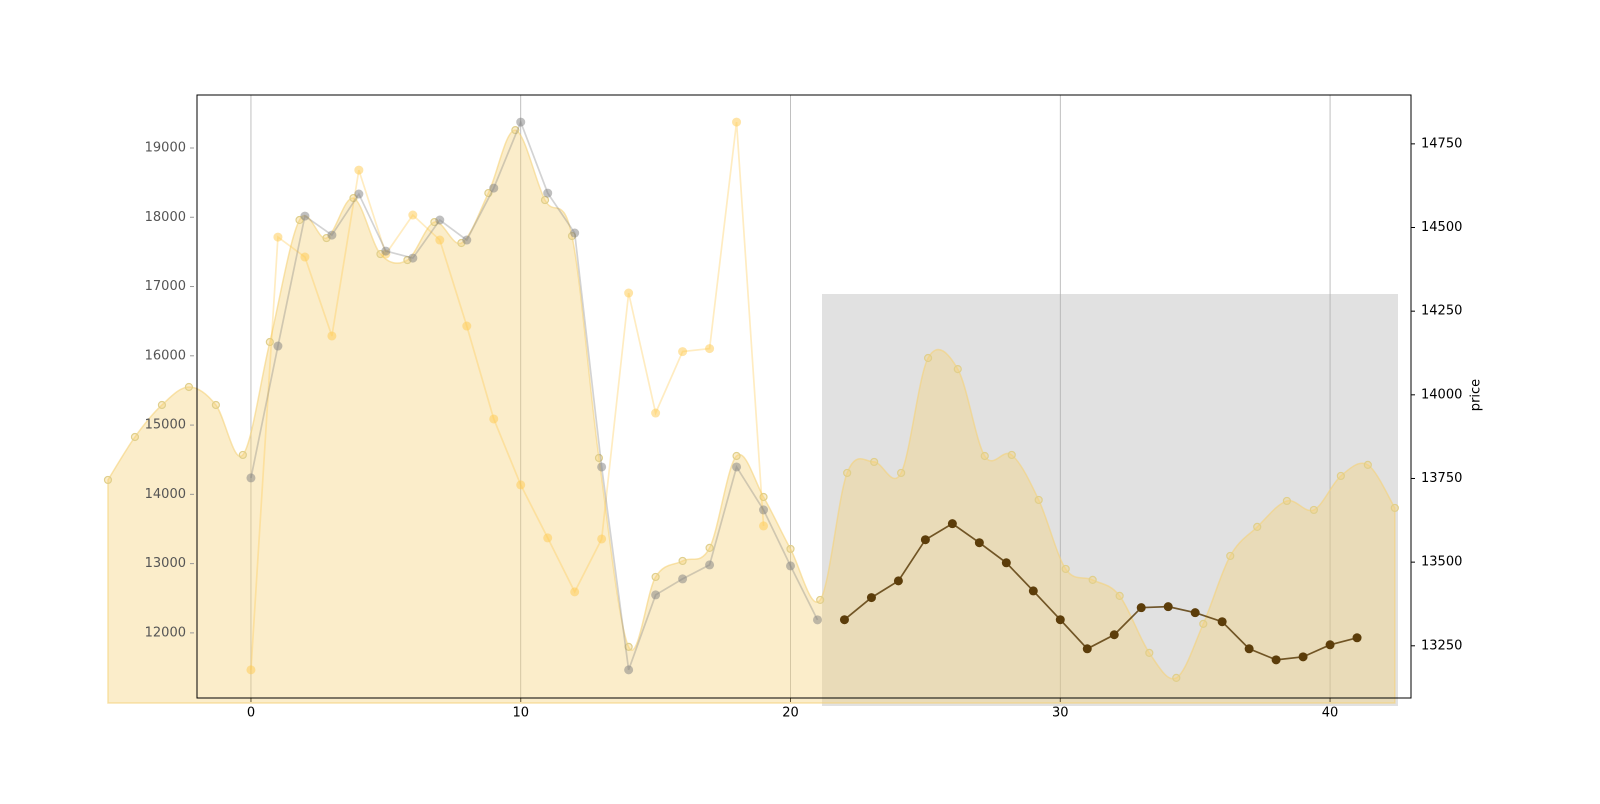 Image resolution: width=1600 pixels, height=804 pixels. What do you see at coordinates (520, 713) in the screenshot?
I see `x-tick-label: 10` at bounding box center [520, 713].